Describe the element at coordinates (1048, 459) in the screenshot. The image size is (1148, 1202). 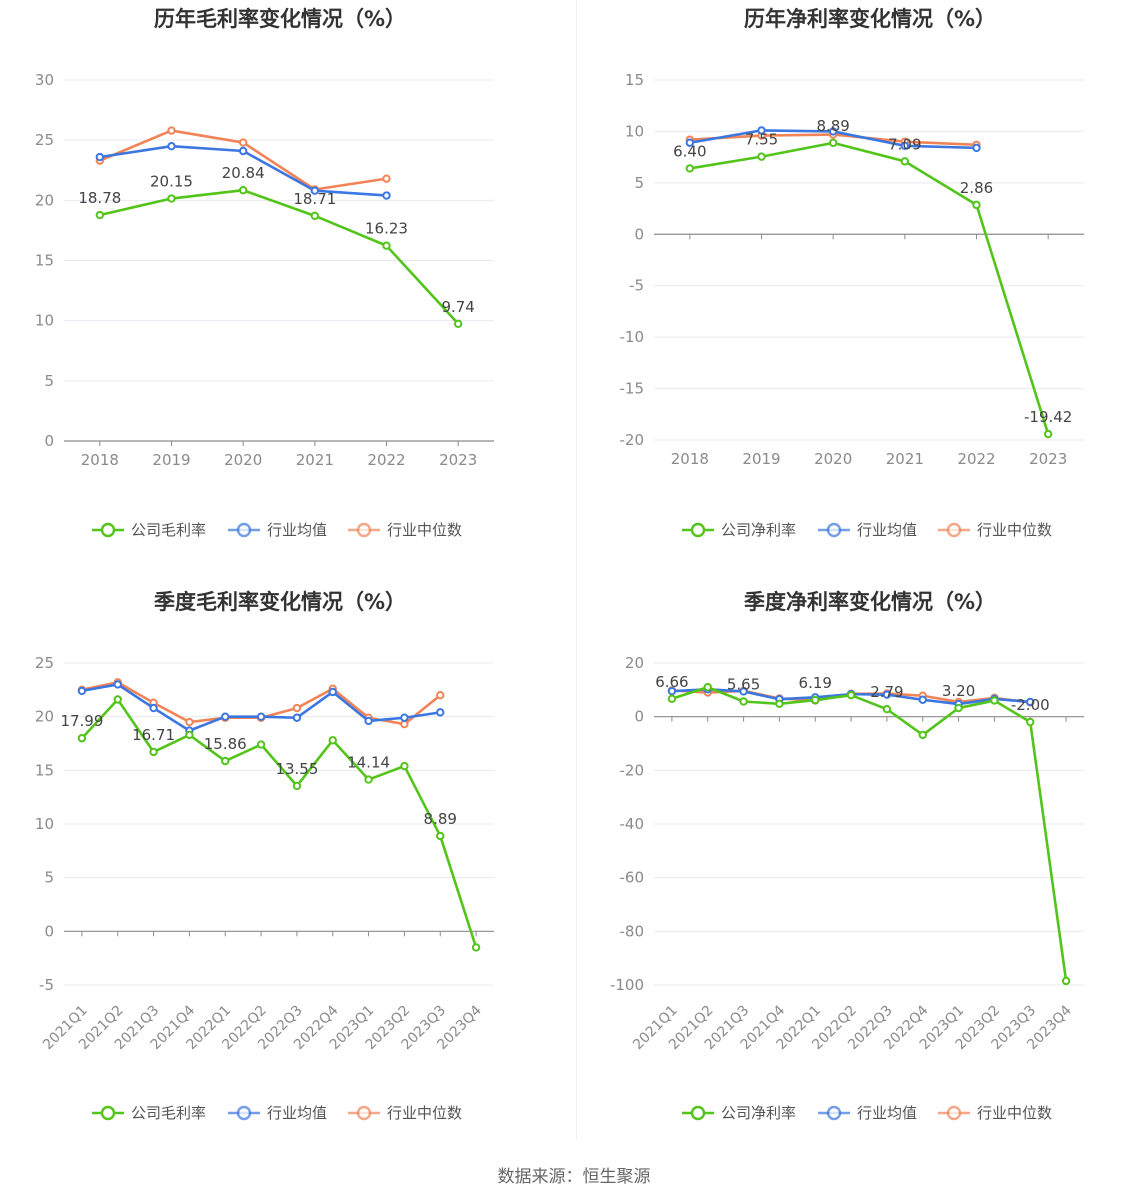
I see `x-tick-label: 2023` at that location.